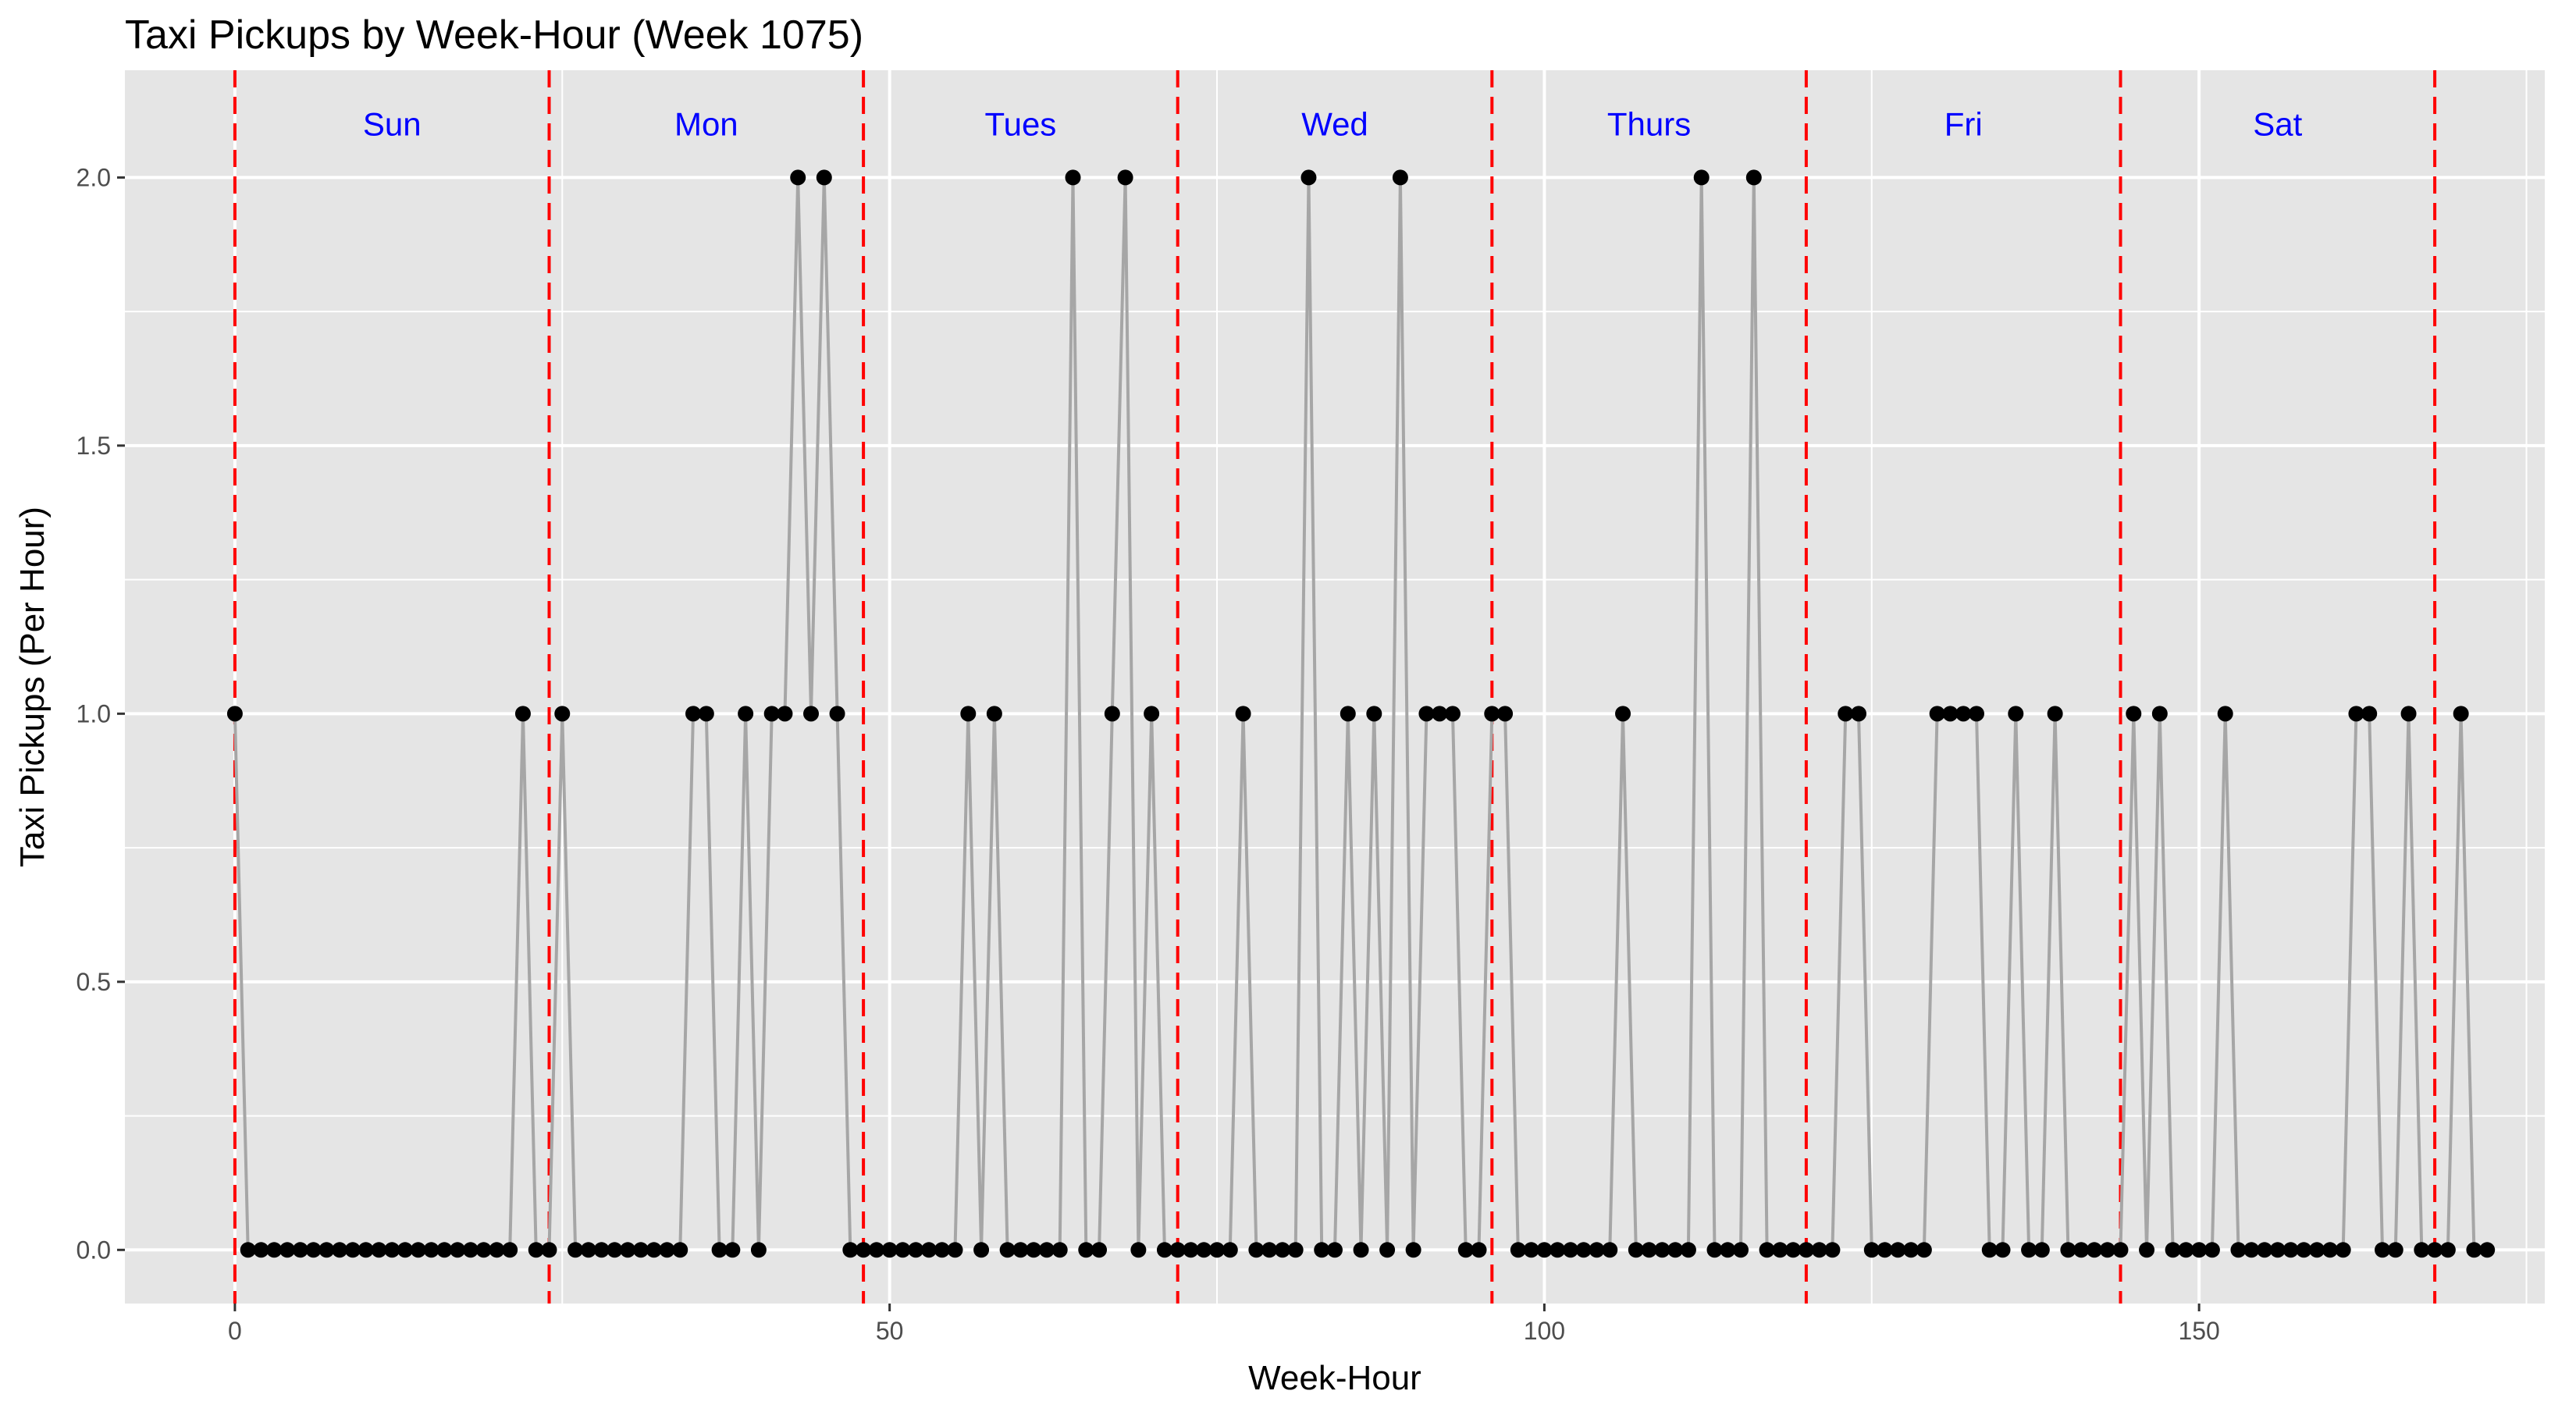 The image size is (2576, 1405). Describe the element at coordinates (392, 125) in the screenshot. I see `day-label: Sun` at that location.